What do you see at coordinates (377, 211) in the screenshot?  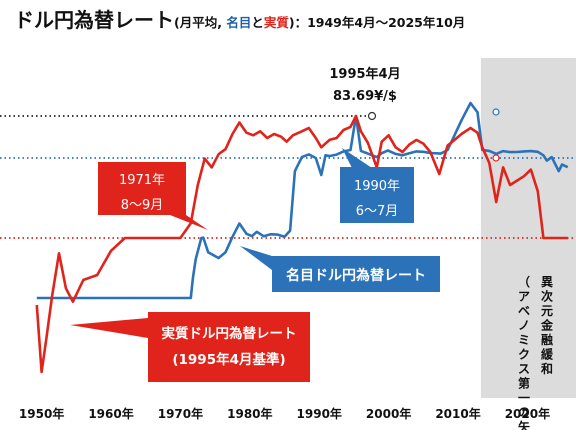 I see `callout-1990-text: 6～7月` at bounding box center [377, 211].